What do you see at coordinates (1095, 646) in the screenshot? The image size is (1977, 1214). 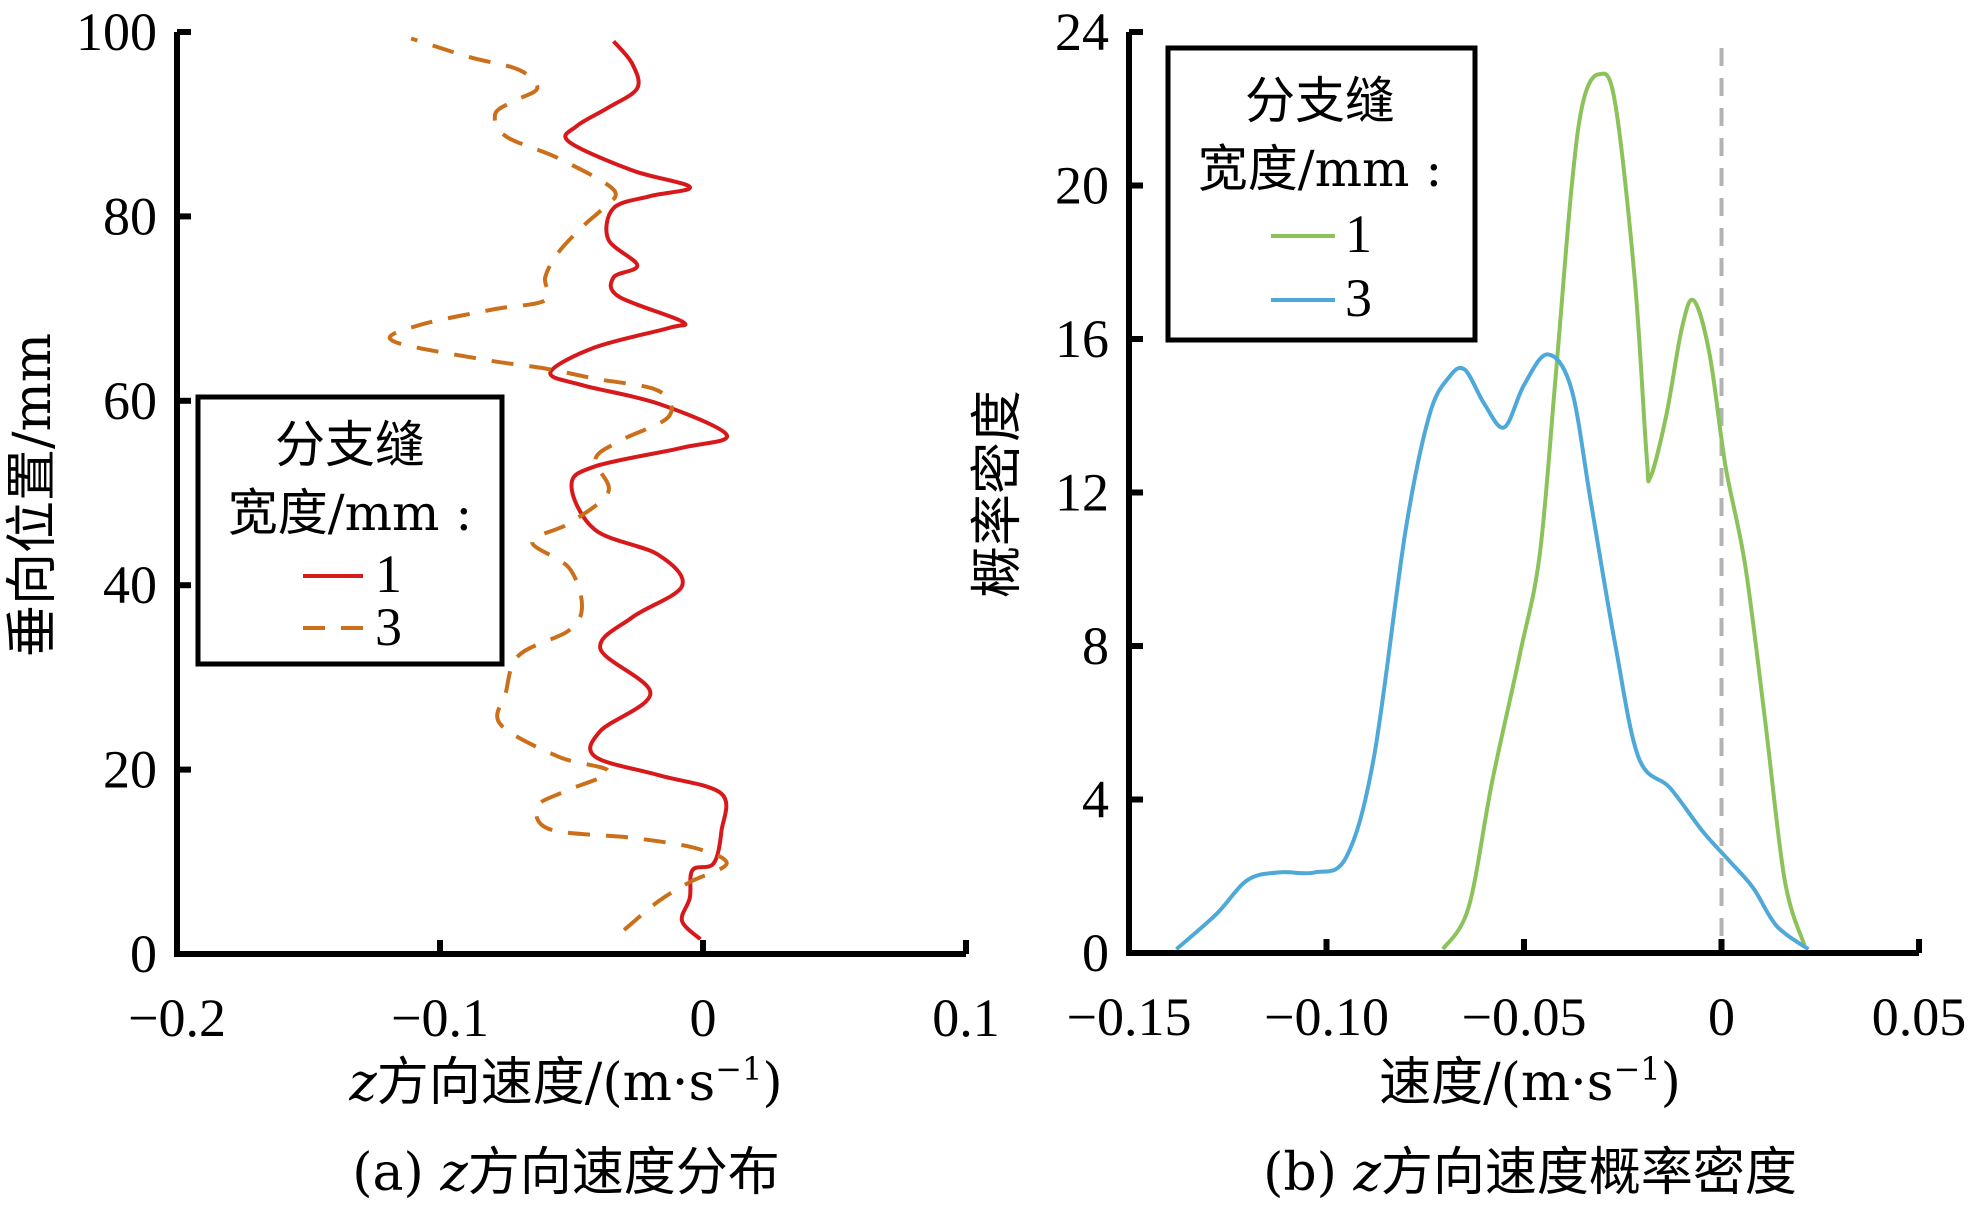 I see `panel-b-y-tick-label: 8` at bounding box center [1095, 646].